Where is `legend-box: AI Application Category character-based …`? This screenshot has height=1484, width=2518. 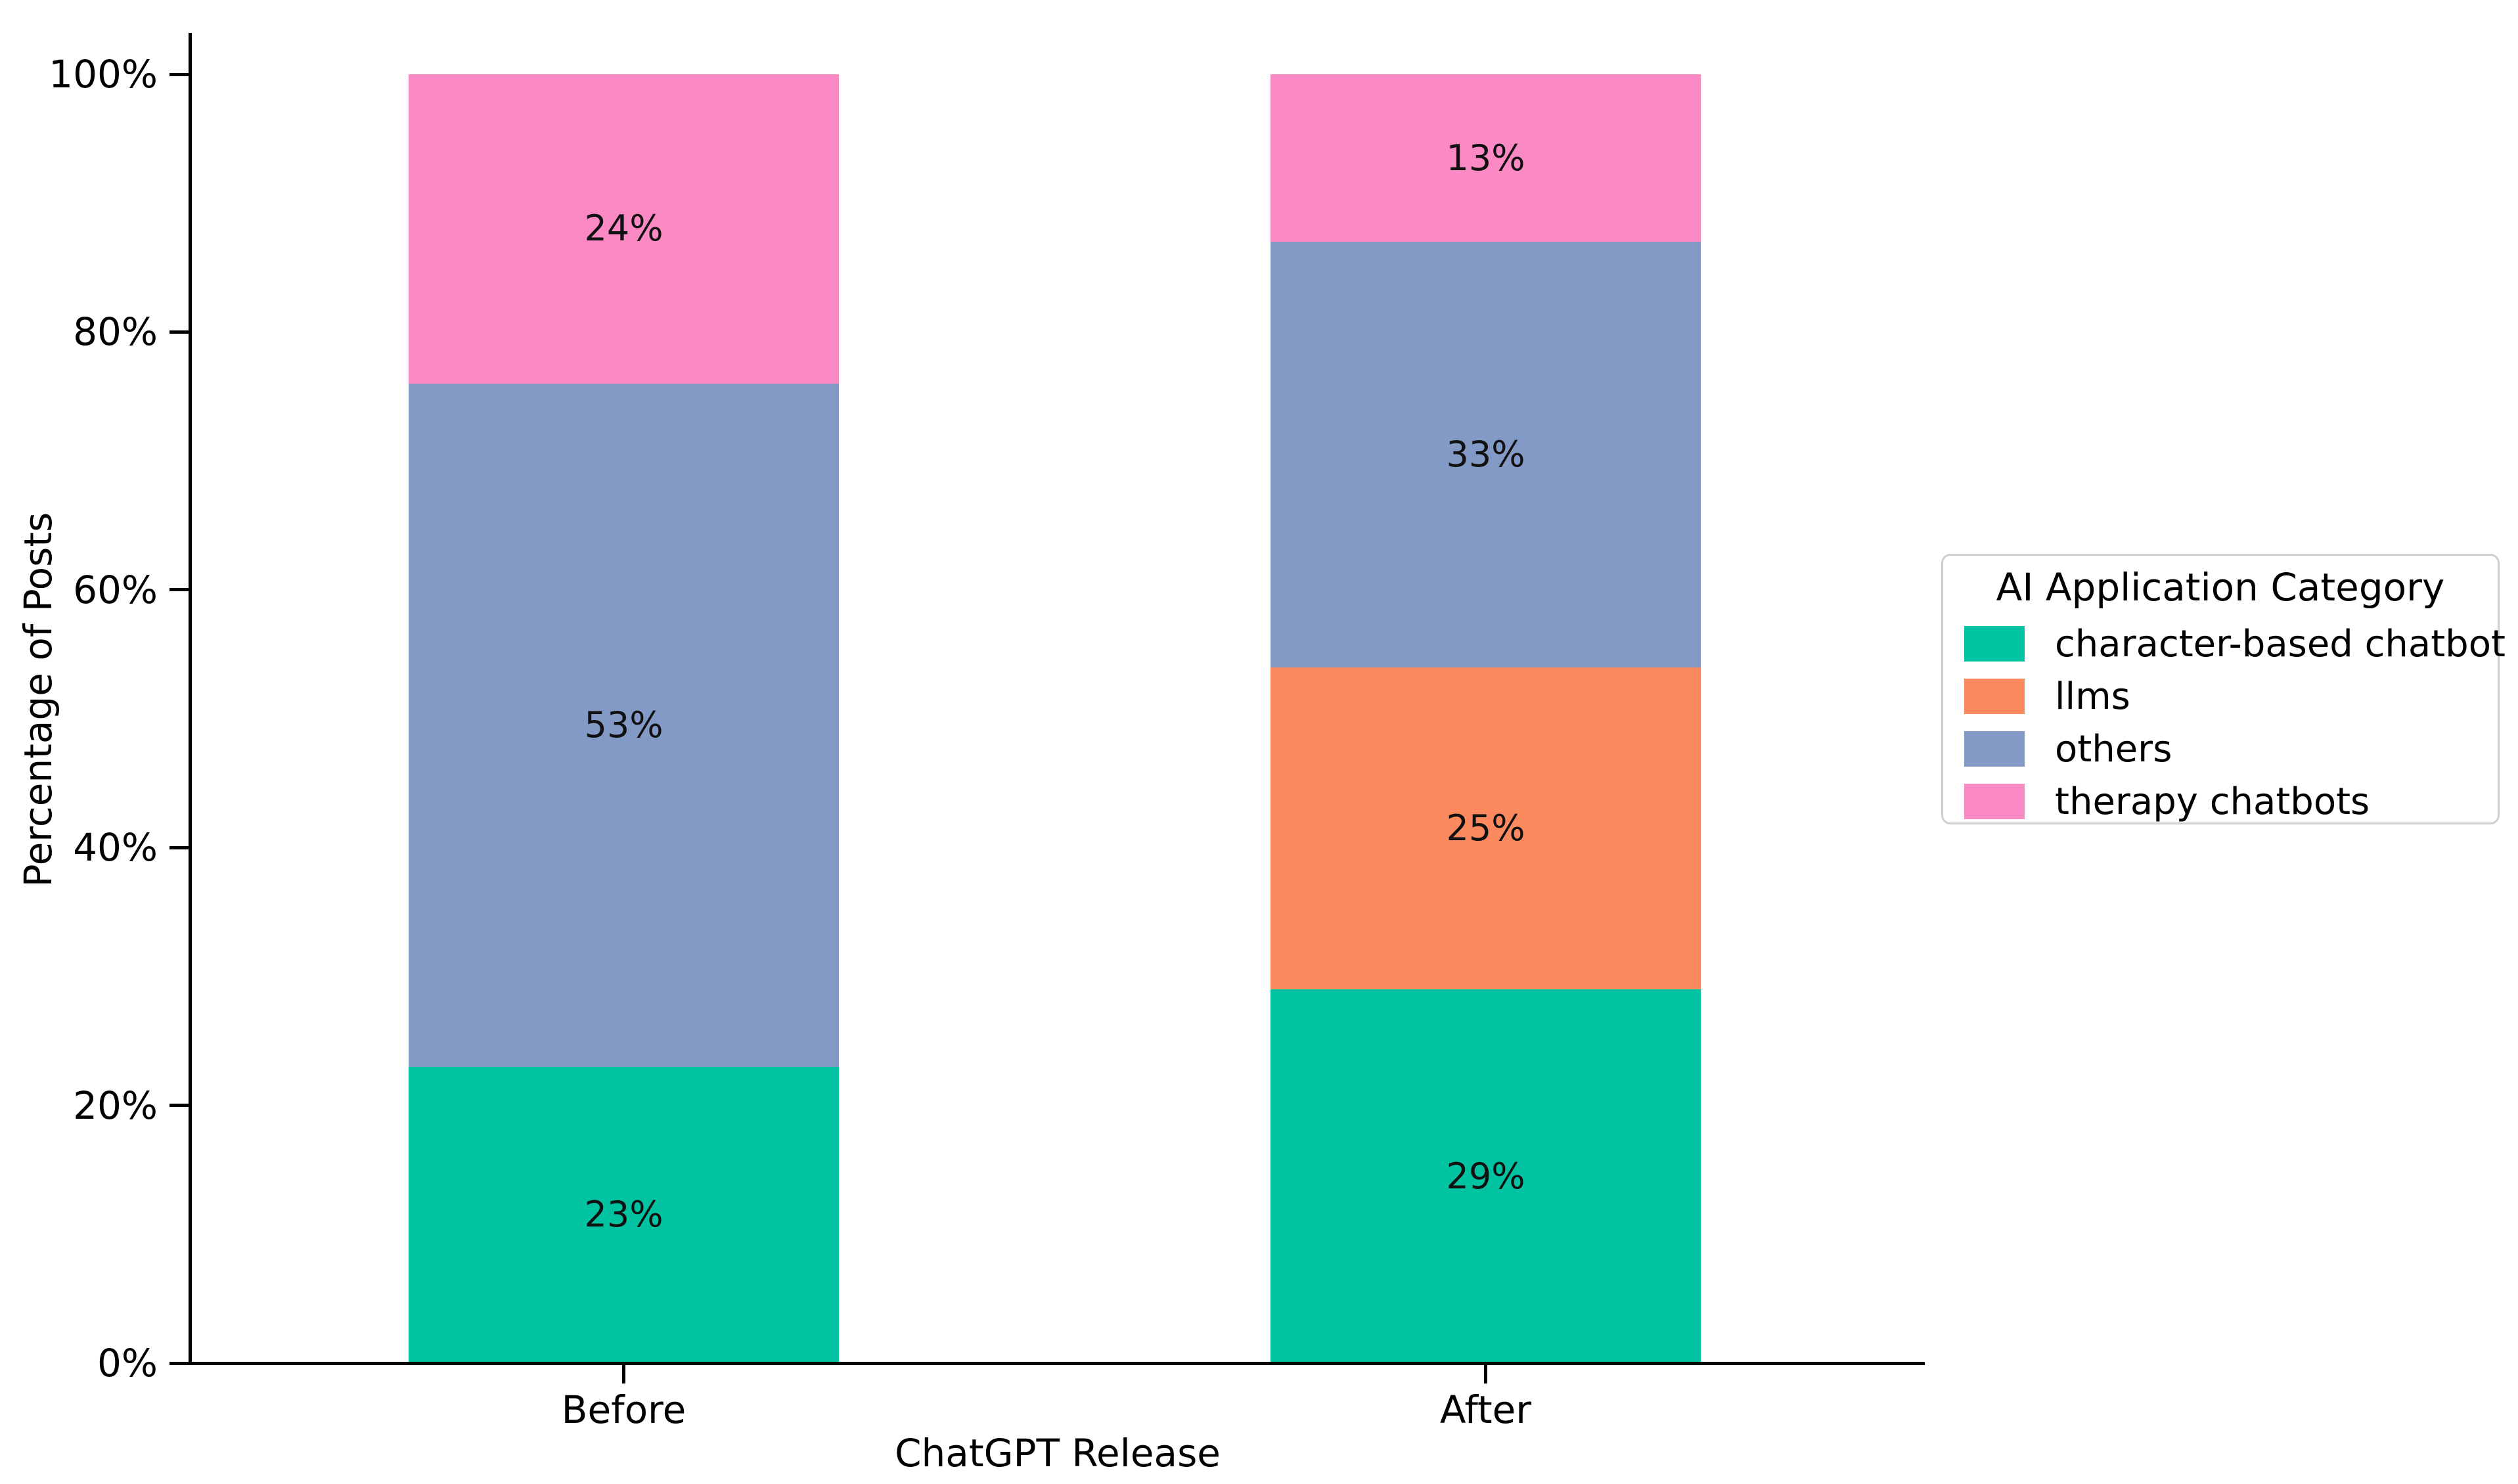 legend-box: AI Application Category character-based … is located at coordinates (2223, 689).